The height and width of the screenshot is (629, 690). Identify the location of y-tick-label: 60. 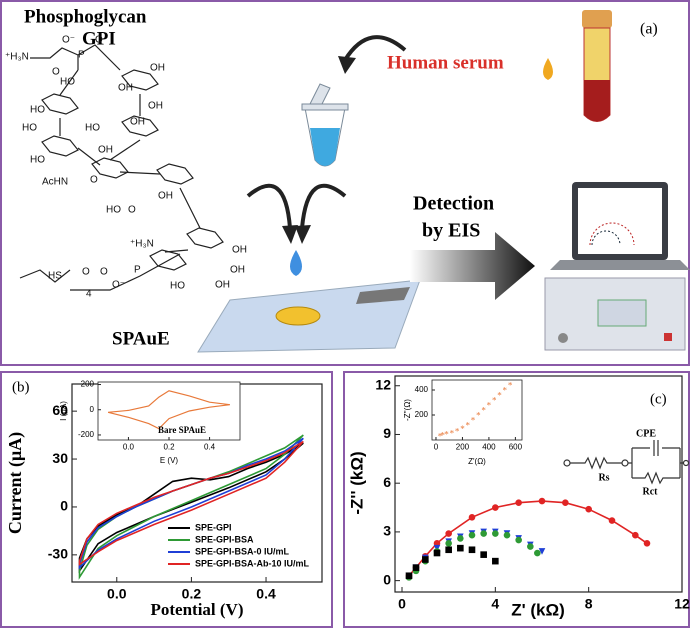
(60, 410).